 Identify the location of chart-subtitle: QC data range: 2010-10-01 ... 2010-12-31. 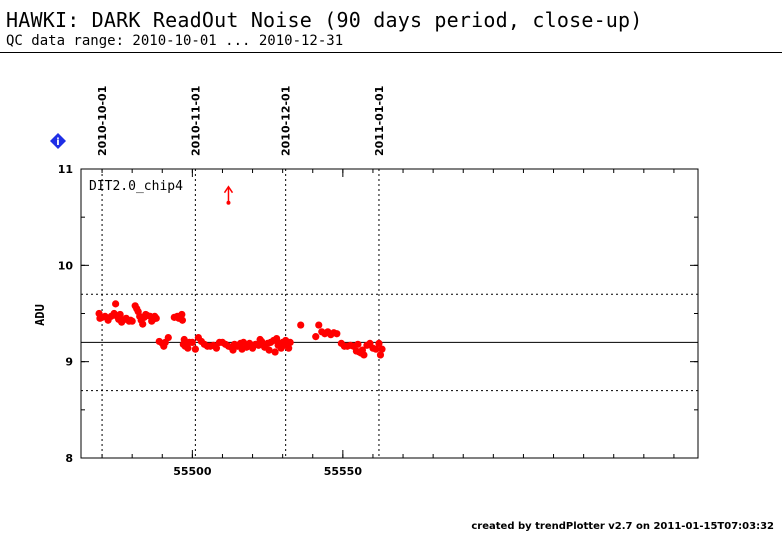
(175, 41).